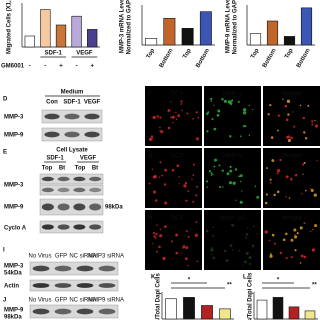 The width and height of the screenshot is (320, 320). What do you see at coordinates (13, 274) in the screenshot?
I see `marker-label: 54kDa` at bounding box center [13, 274].